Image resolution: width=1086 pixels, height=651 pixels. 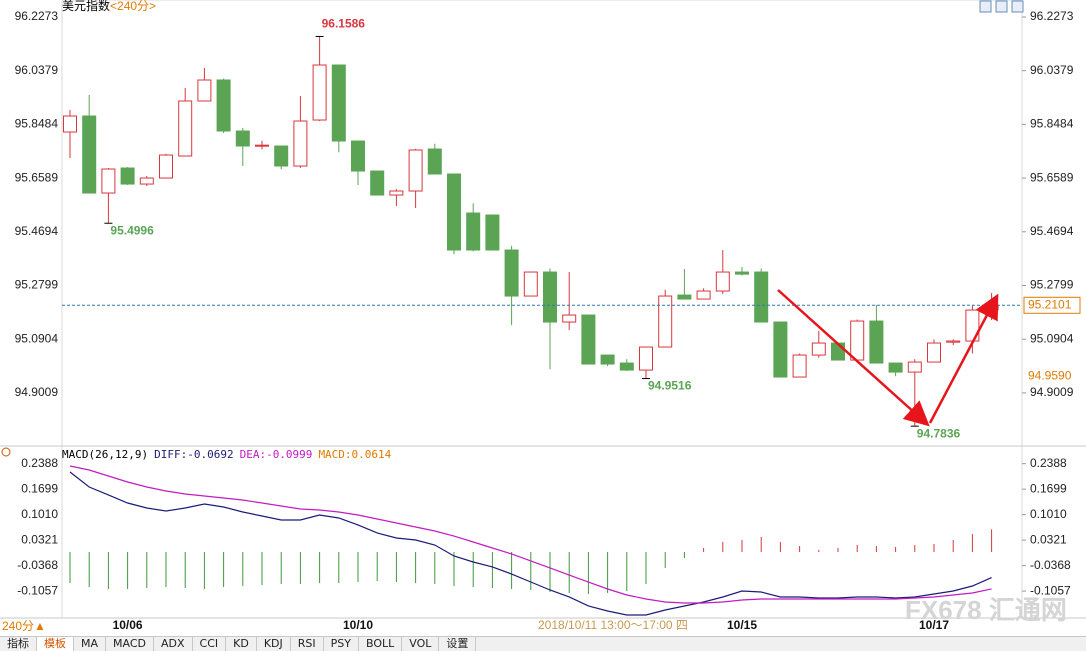 I want to click on tab: PSY, so click(x=341, y=644).